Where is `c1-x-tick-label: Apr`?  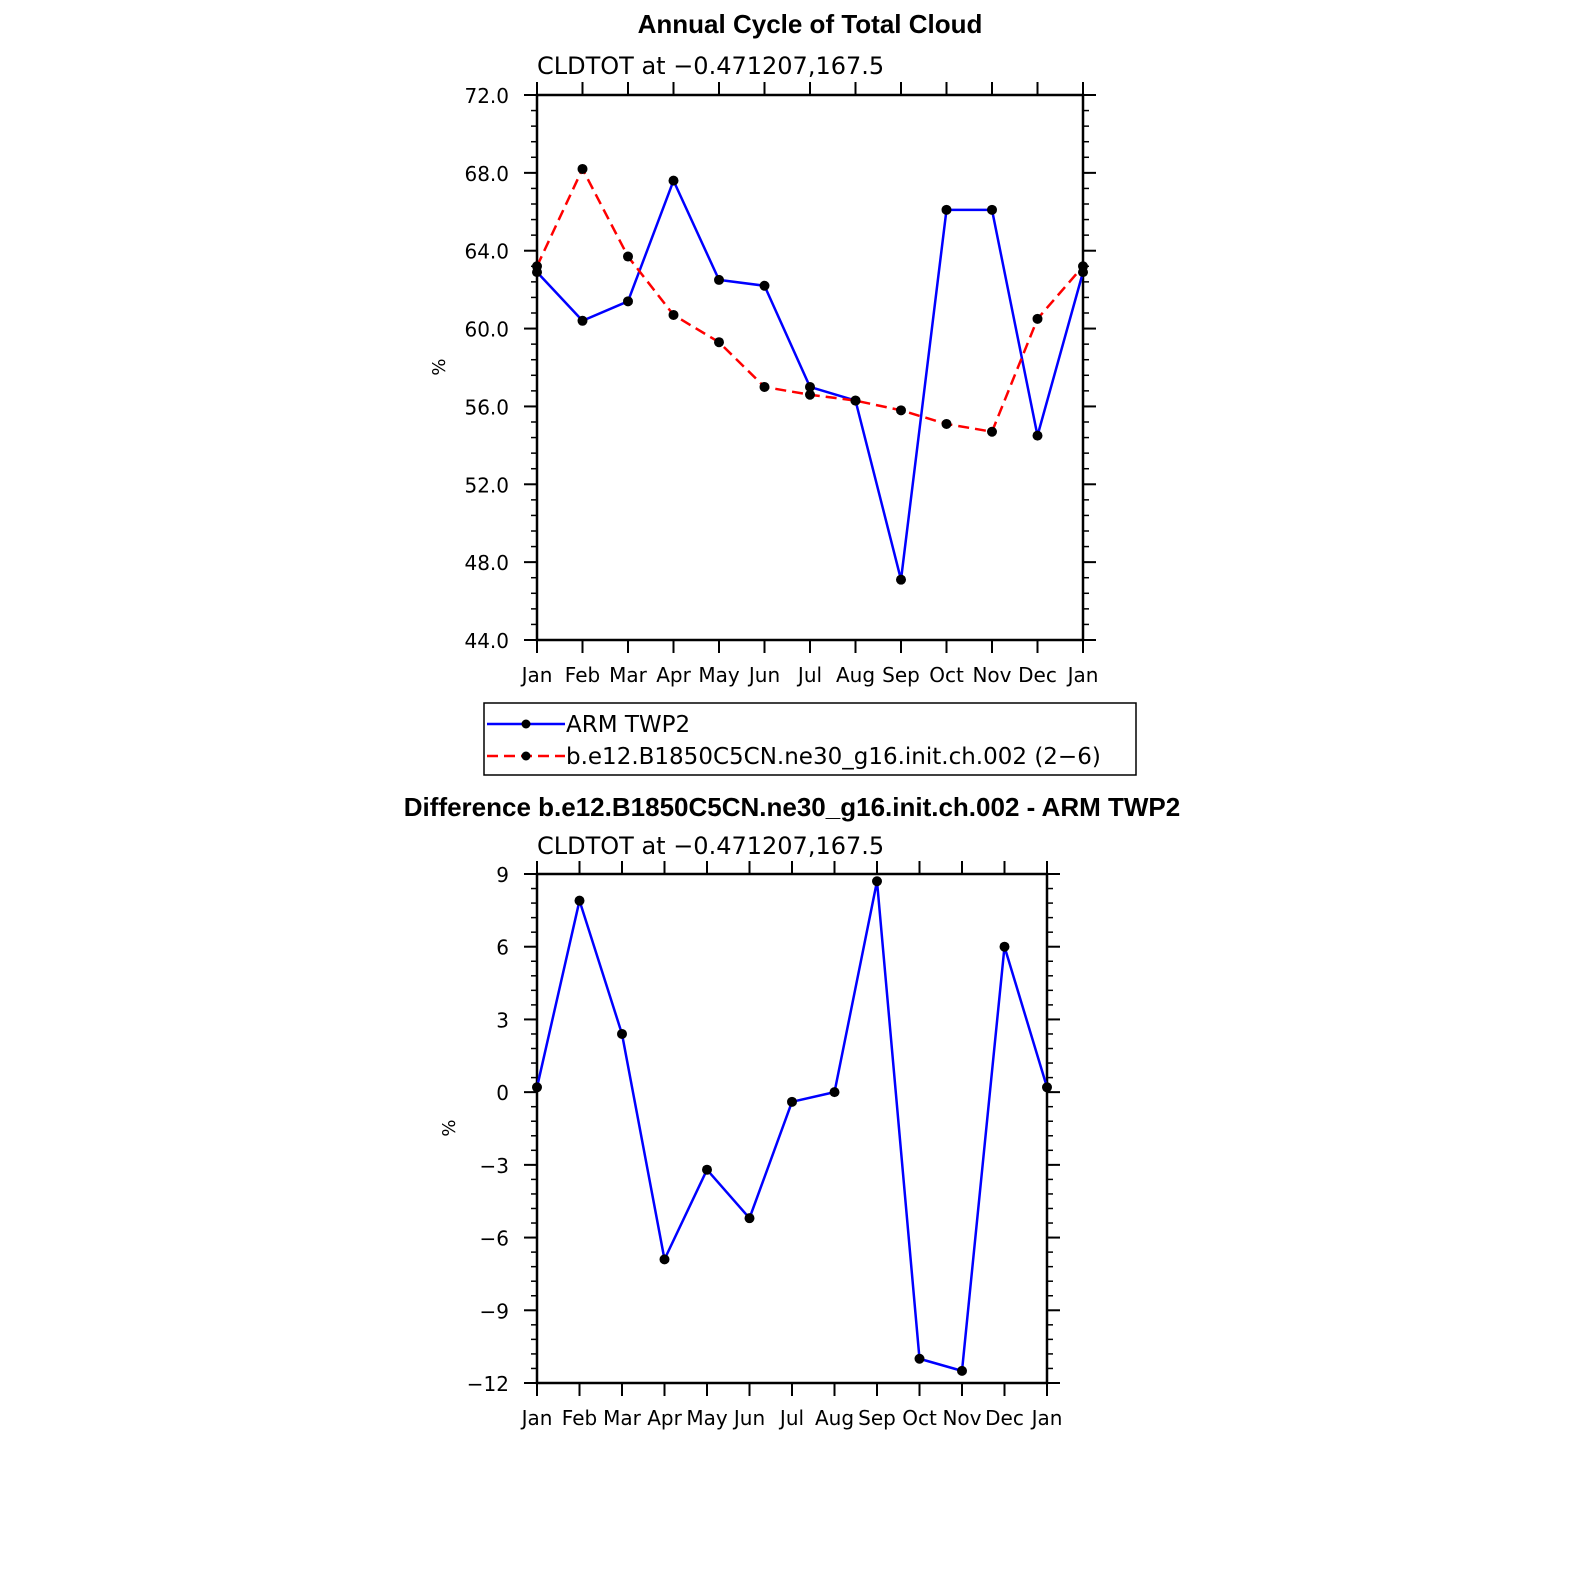 c1-x-tick-label: Apr is located at coordinates (664, 1418).